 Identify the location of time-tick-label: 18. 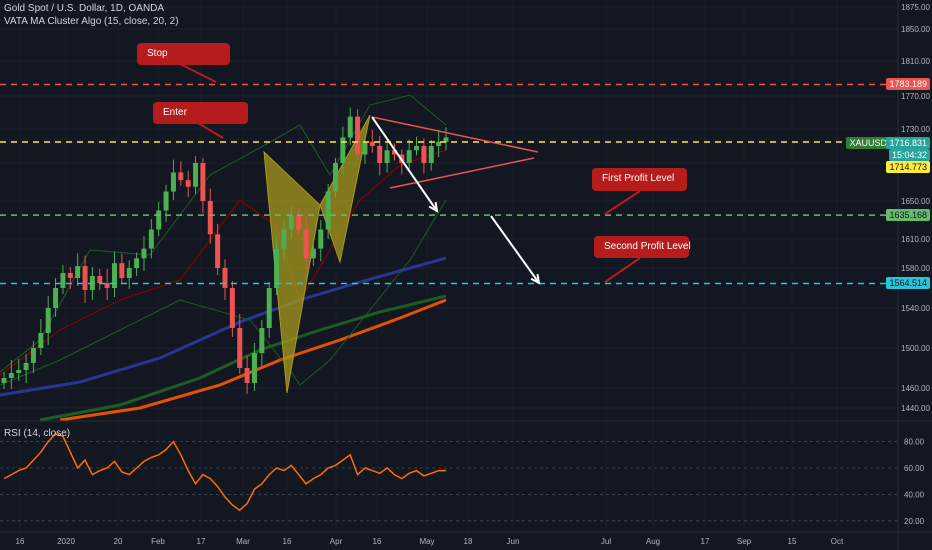
(468, 541).